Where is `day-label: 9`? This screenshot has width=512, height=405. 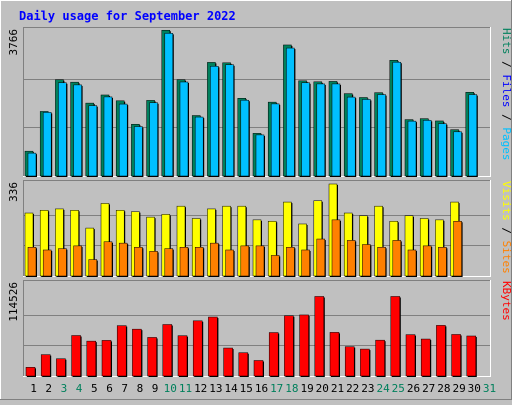 day-label: 9 is located at coordinates (155, 388).